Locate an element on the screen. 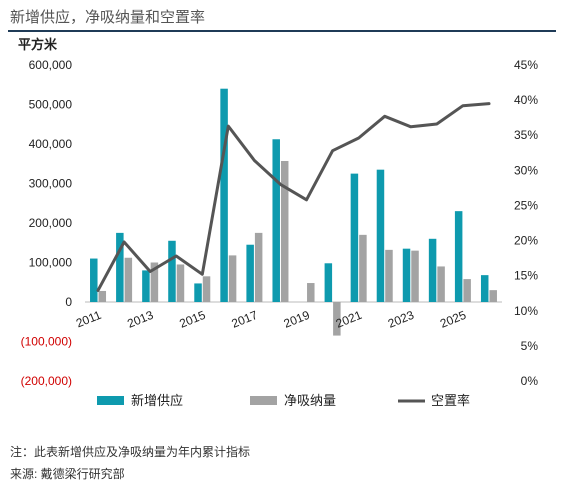 The image size is (565, 489). x-tick-label: 2023 is located at coordinates (401, 319).